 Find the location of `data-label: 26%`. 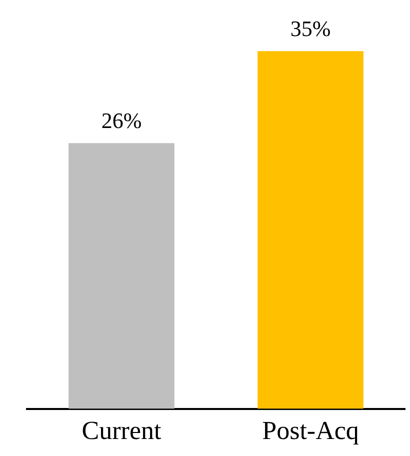

data-label: 26% is located at coordinates (121, 120).